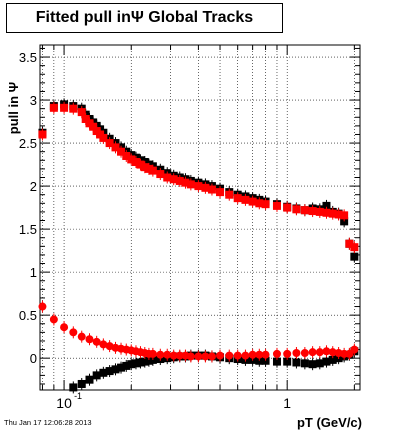 The height and width of the screenshot is (433, 400). What do you see at coordinates (64, 403) in the screenshot?
I see `x-tick-label: 10` at bounding box center [64, 403].